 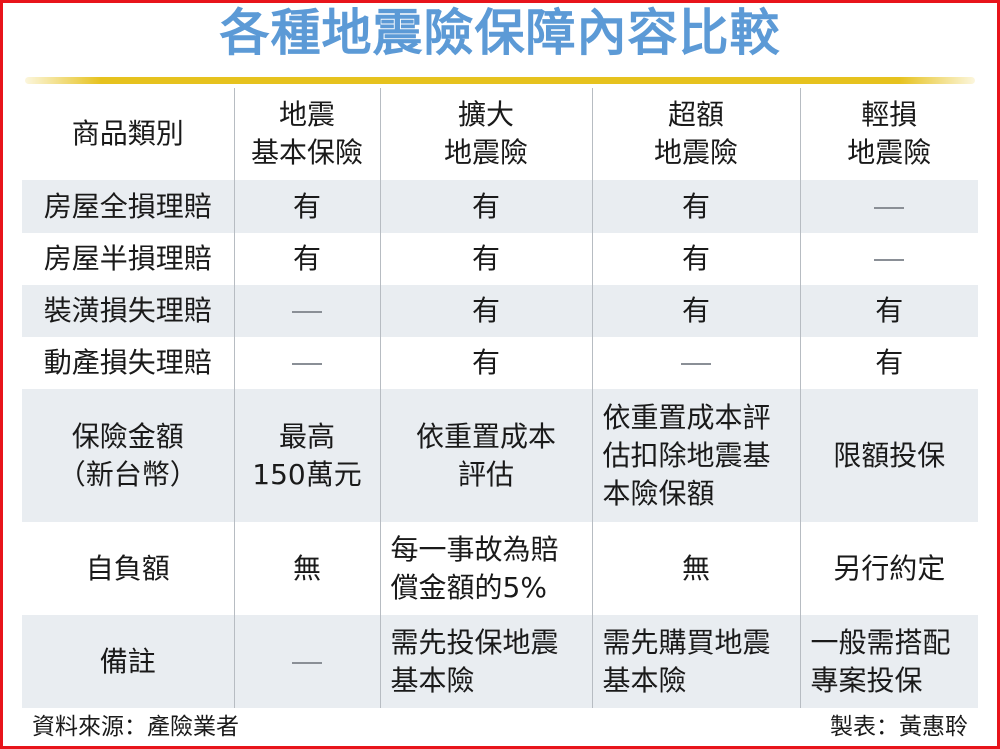 I want to click on table-cell: 依重置成本評 估扣除地震基 本險保額, so click(x=695, y=455).